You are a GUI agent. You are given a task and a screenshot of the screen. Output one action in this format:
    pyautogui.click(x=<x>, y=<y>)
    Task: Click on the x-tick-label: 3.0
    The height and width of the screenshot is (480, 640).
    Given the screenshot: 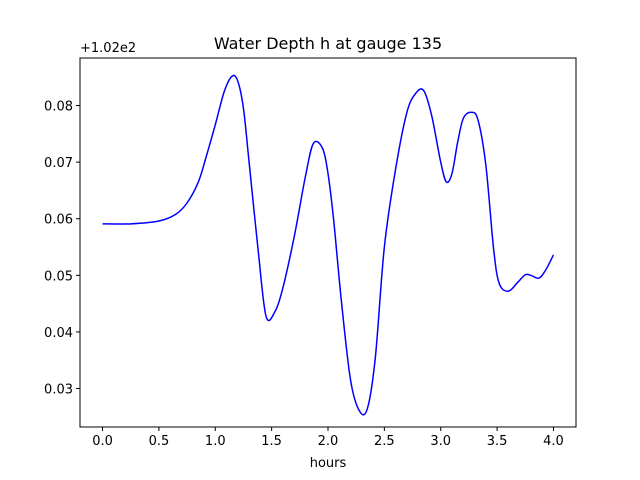 What is the action you would take?
    pyautogui.click(x=440, y=441)
    